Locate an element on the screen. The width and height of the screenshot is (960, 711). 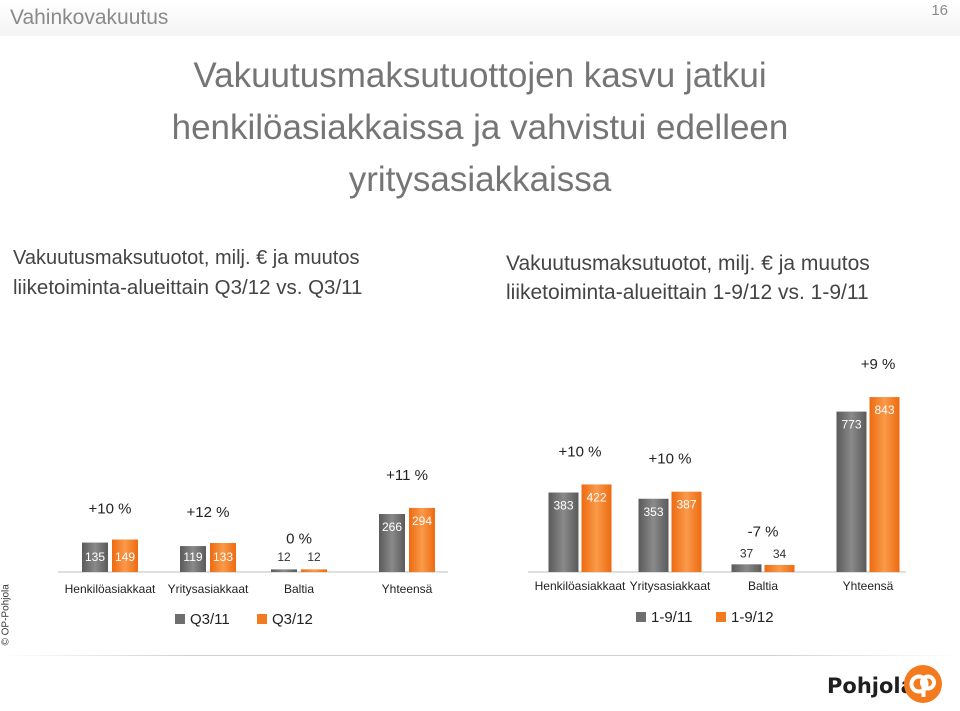
change-label: -7 % is located at coordinates (763, 531).